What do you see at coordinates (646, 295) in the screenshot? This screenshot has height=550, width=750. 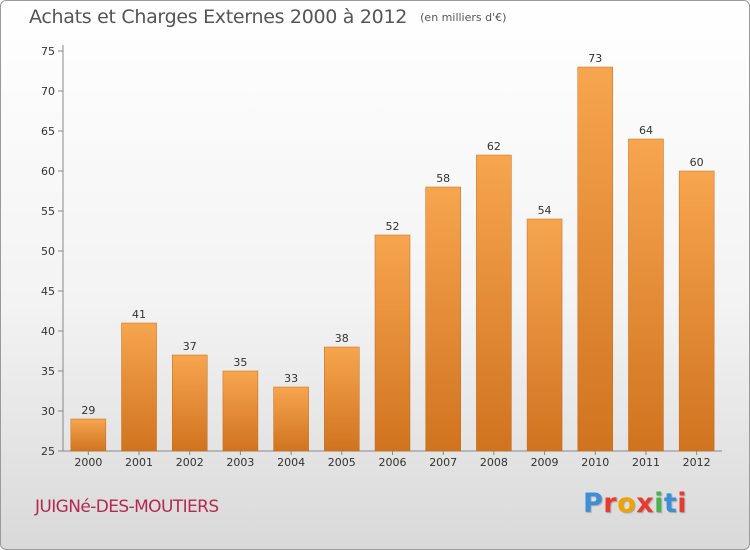 I see `bar-2011` at bounding box center [646, 295].